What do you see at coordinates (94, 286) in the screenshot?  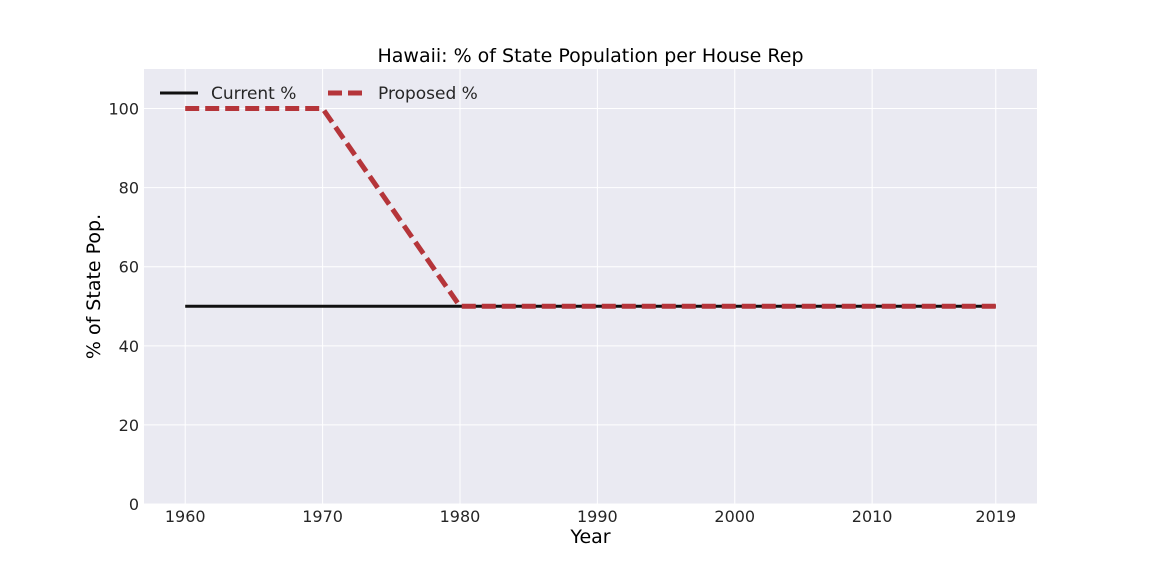 I see `y-axis-label: % of State Pop.` at bounding box center [94, 286].